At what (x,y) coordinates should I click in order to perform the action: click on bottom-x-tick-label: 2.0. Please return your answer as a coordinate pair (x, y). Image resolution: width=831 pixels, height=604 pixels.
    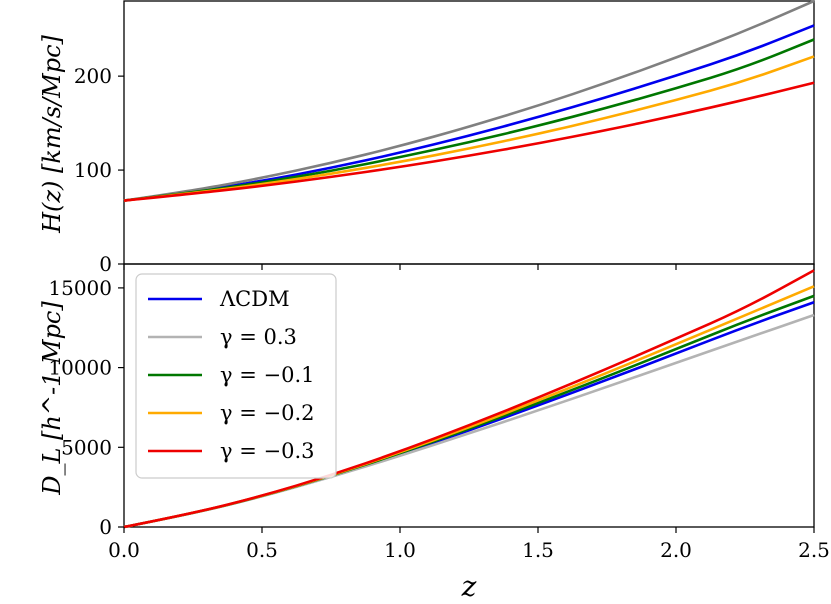
    Looking at the image, I should click on (676, 550).